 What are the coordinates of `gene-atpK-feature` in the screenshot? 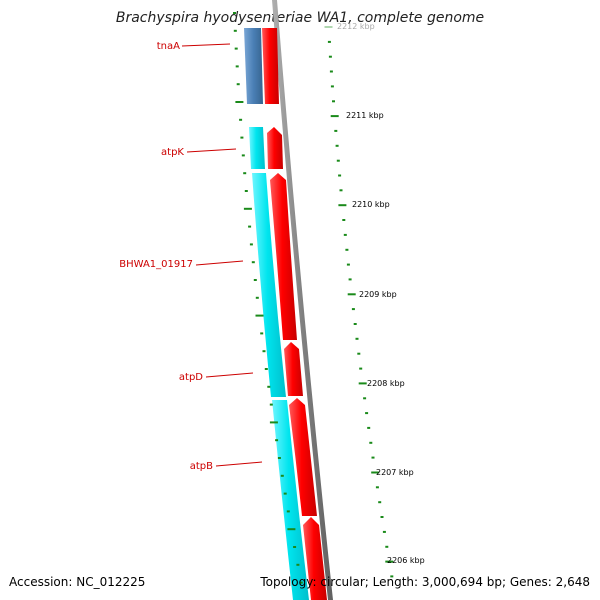 It's located at (257, 148).